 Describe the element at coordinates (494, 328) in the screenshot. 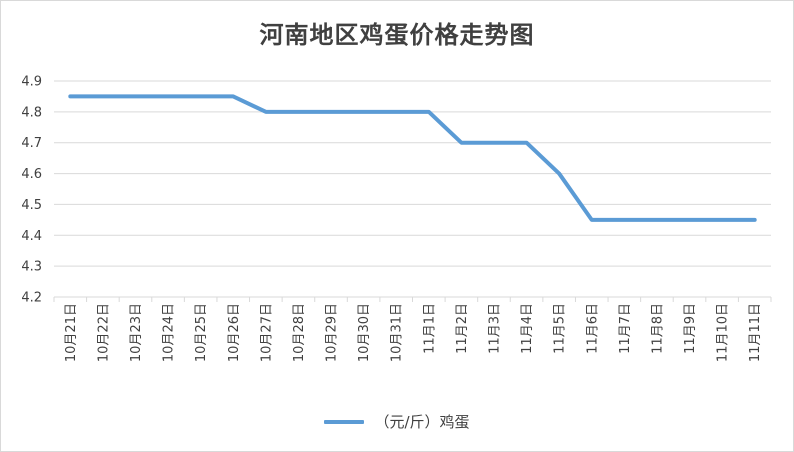

I see `x-tick-label: 11月3日` at that location.